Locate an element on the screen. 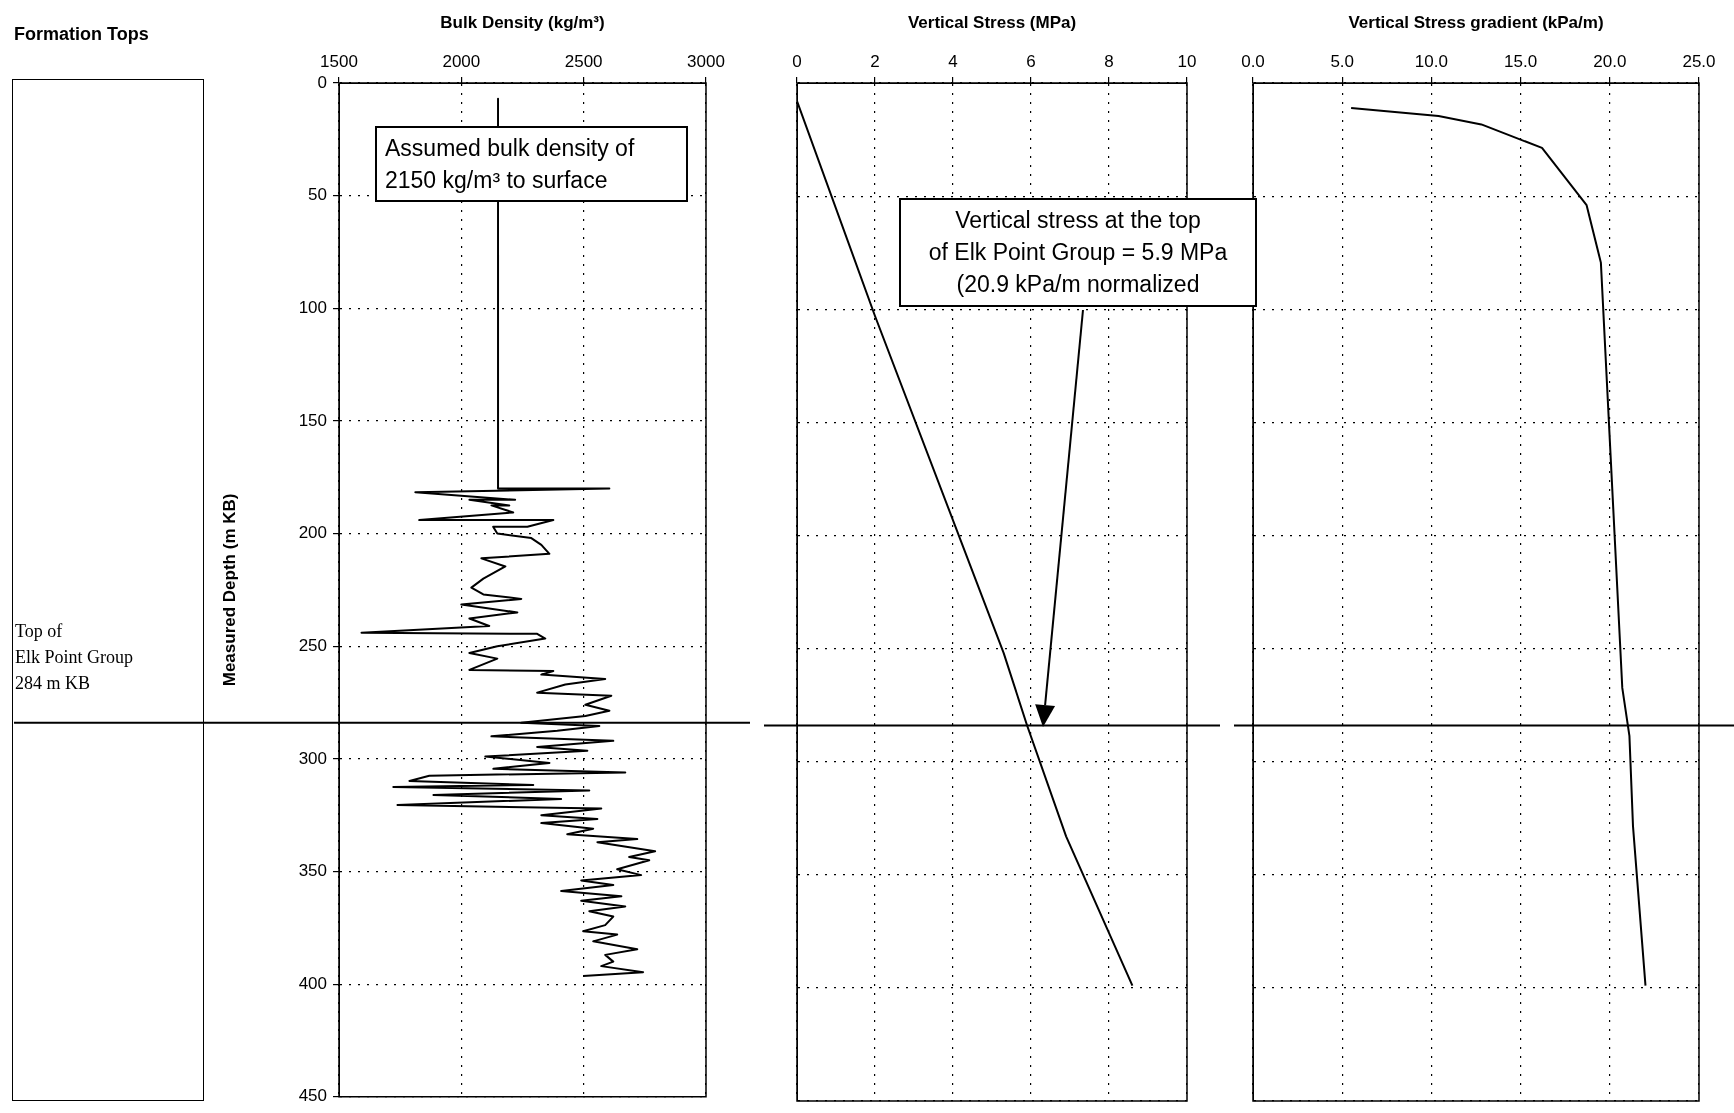 The width and height of the screenshot is (1734, 1113). x-tick-label: 8 is located at coordinates (1109, 62).